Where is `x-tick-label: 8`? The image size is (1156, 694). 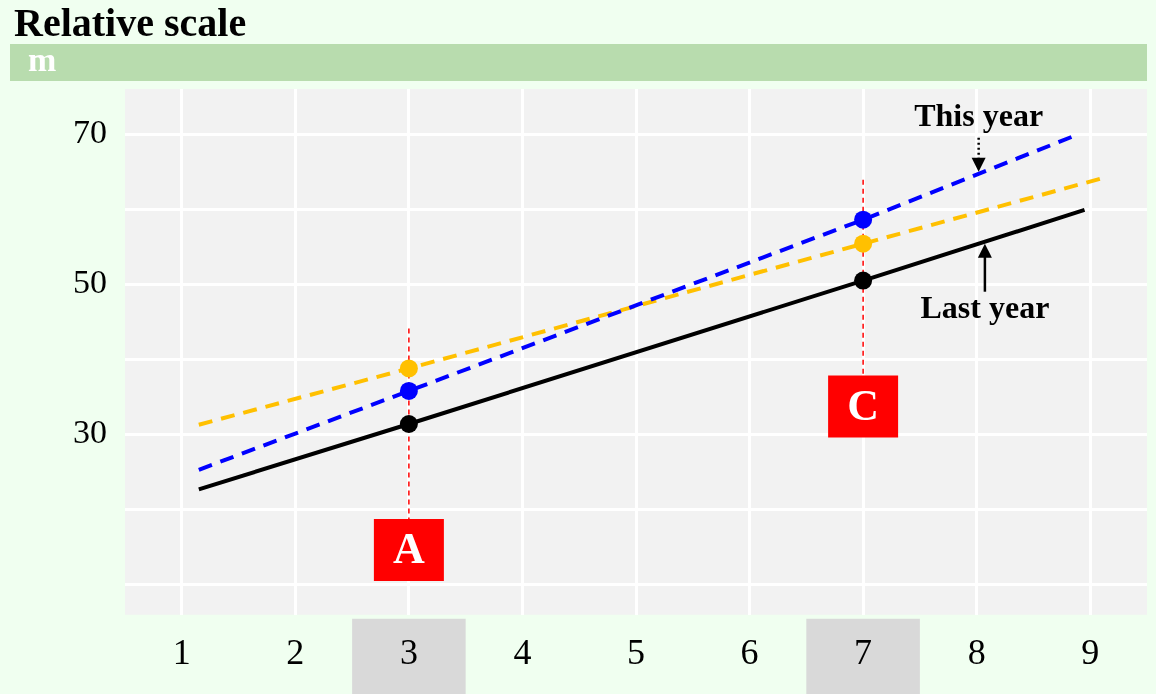 x-tick-label: 8 is located at coordinates (976, 651).